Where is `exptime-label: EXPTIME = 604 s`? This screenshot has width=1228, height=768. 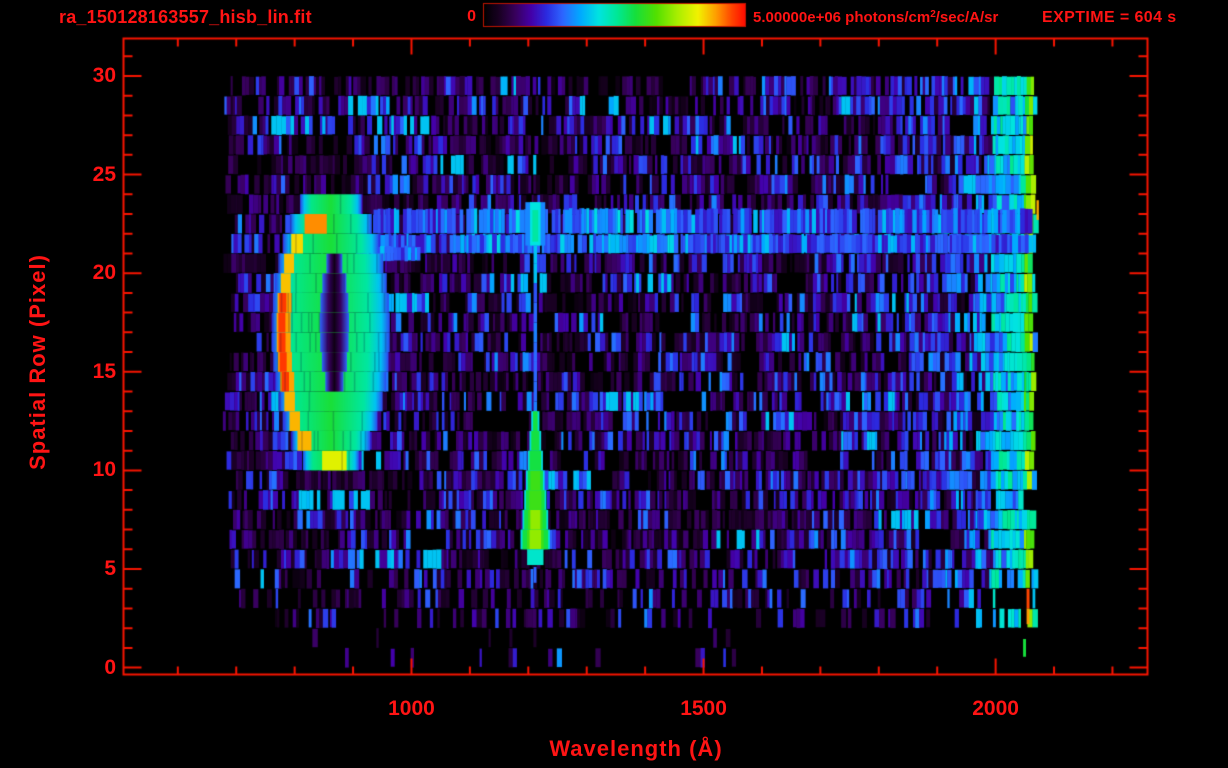 exptime-label: EXPTIME = 604 s is located at coordinates (1109, 17).